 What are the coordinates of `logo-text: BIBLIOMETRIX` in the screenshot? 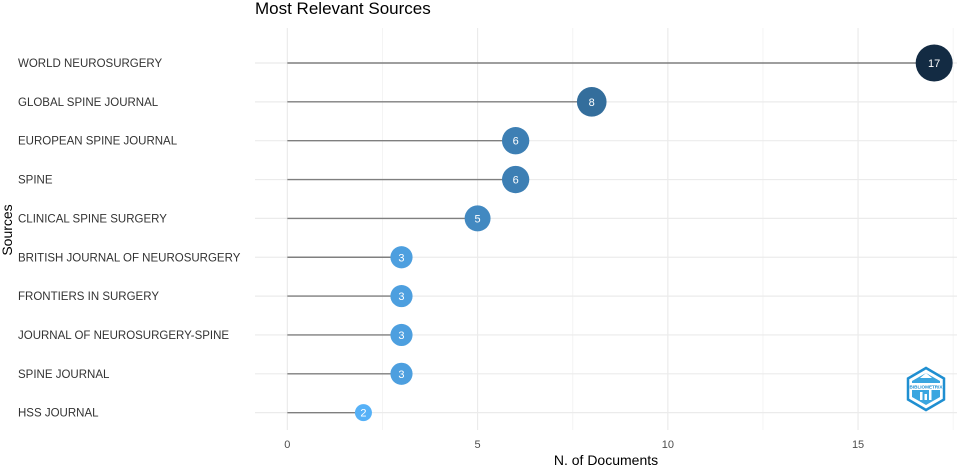 It's located at (927, 387).